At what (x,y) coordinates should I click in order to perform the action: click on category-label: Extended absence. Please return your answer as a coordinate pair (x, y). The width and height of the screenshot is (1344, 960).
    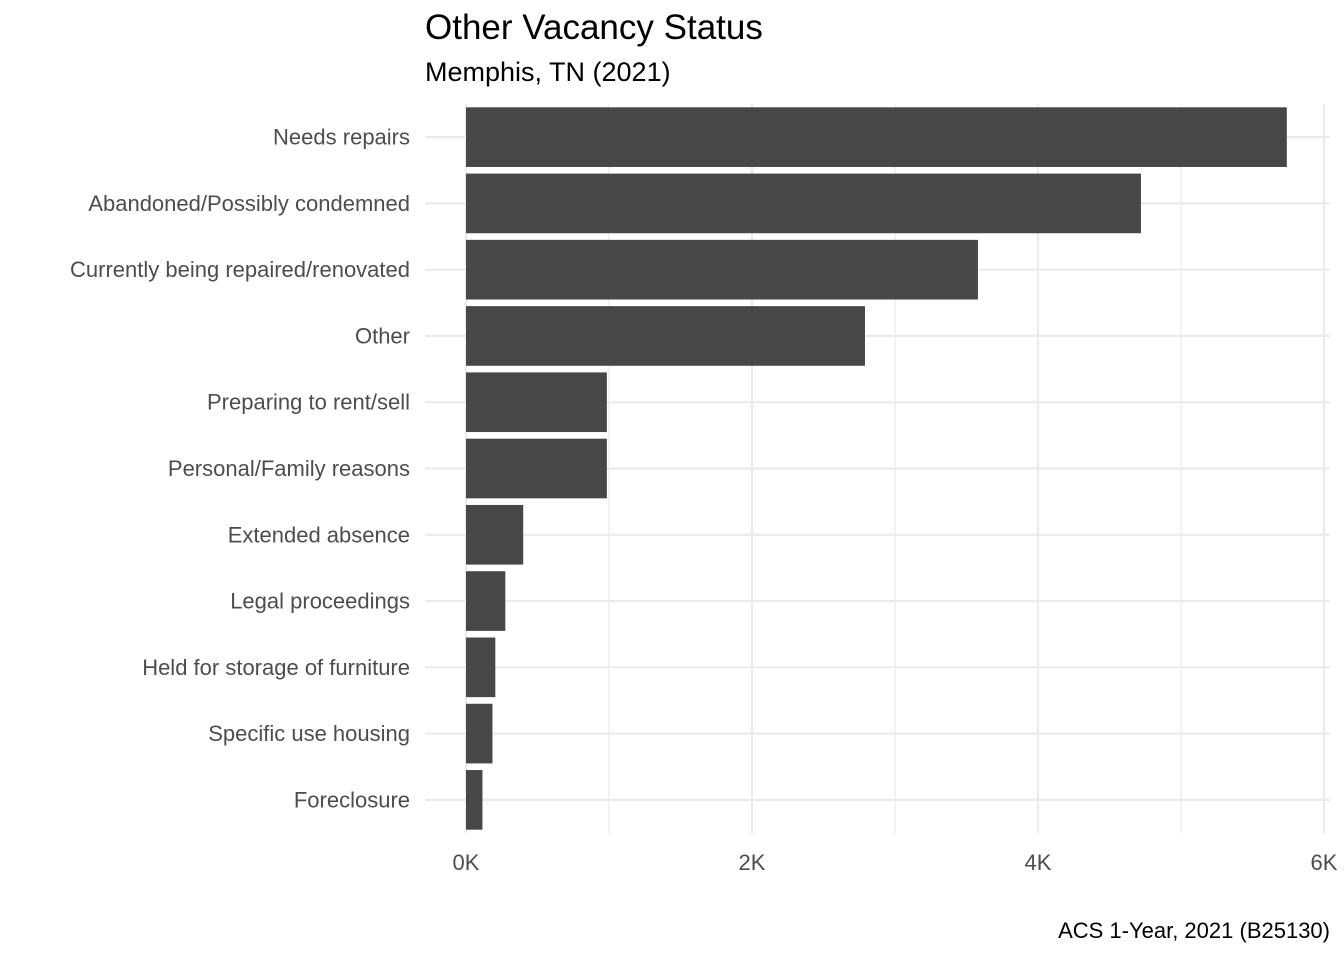
    Looking at the image, I should click on (319, 534).